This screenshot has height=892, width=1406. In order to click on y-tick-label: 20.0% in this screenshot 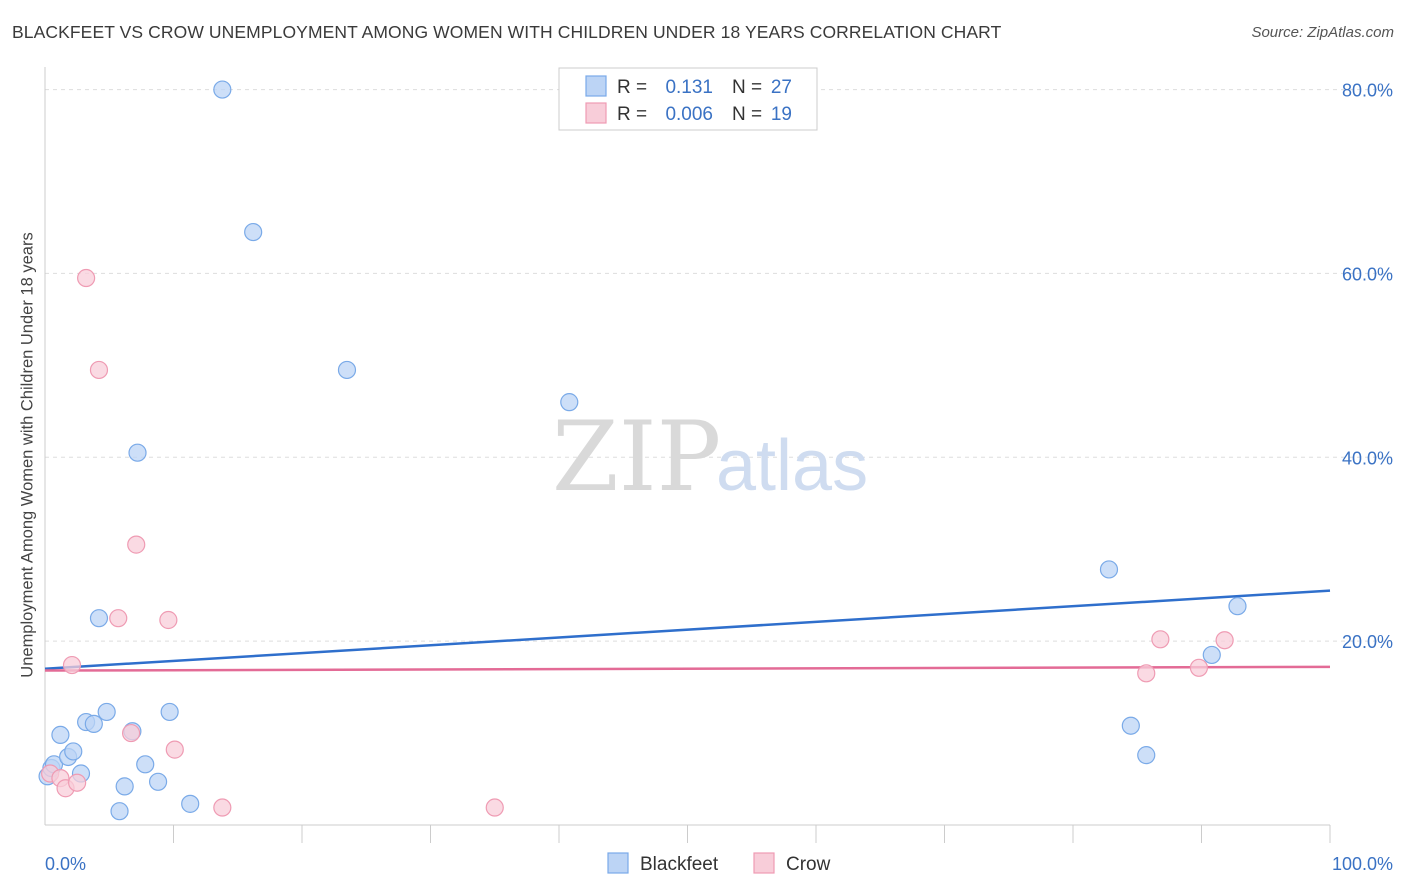, I will do `click(1367, 642)`.